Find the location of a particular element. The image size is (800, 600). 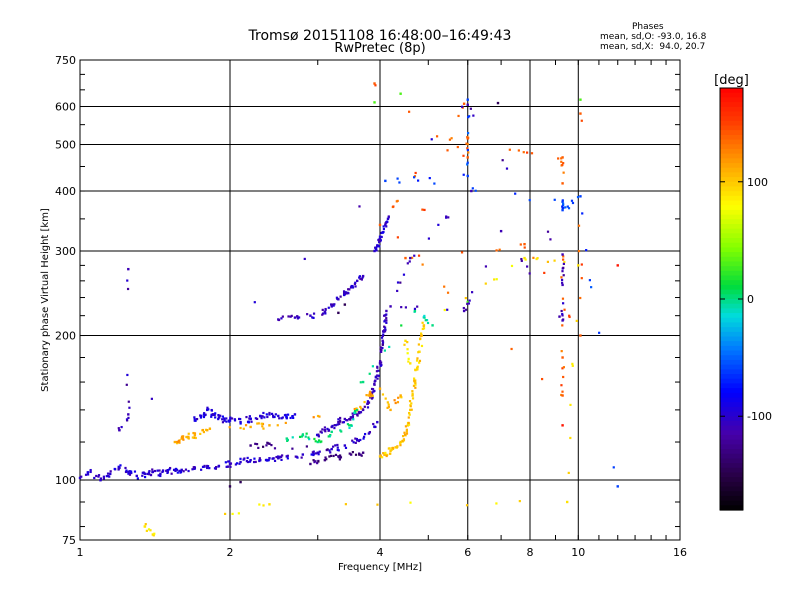

x-tick-label: 8 is located at coordinates (530, 552).